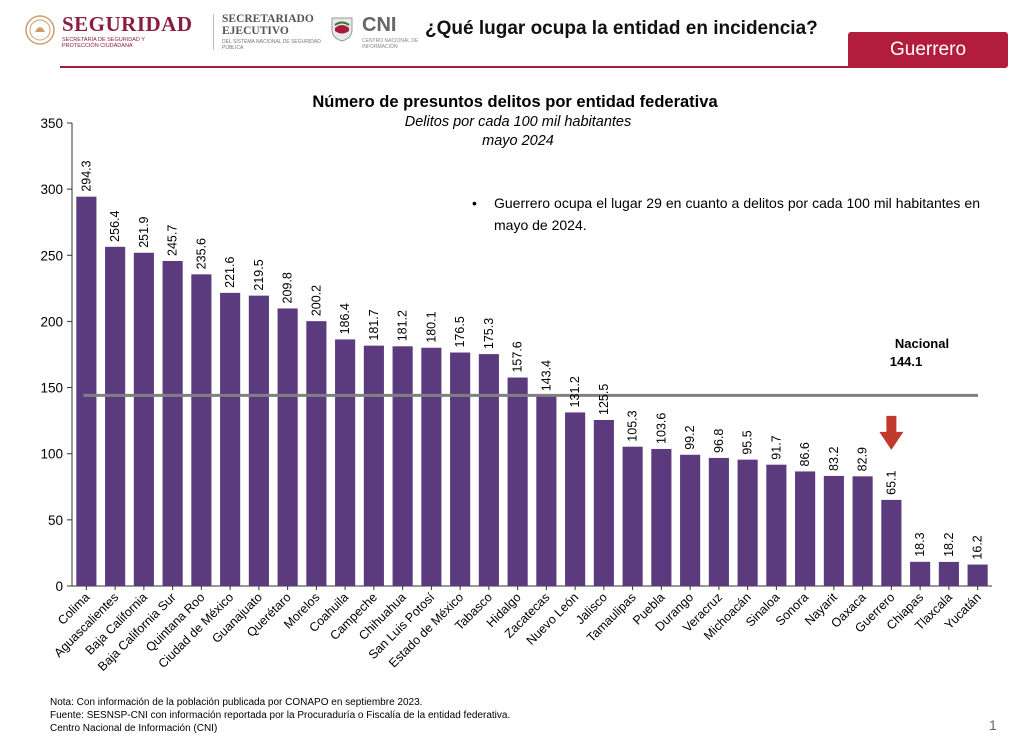  Describe the element at coordinates (316, 300) in the screenshot. I see `data-label: 200.2` at that location.